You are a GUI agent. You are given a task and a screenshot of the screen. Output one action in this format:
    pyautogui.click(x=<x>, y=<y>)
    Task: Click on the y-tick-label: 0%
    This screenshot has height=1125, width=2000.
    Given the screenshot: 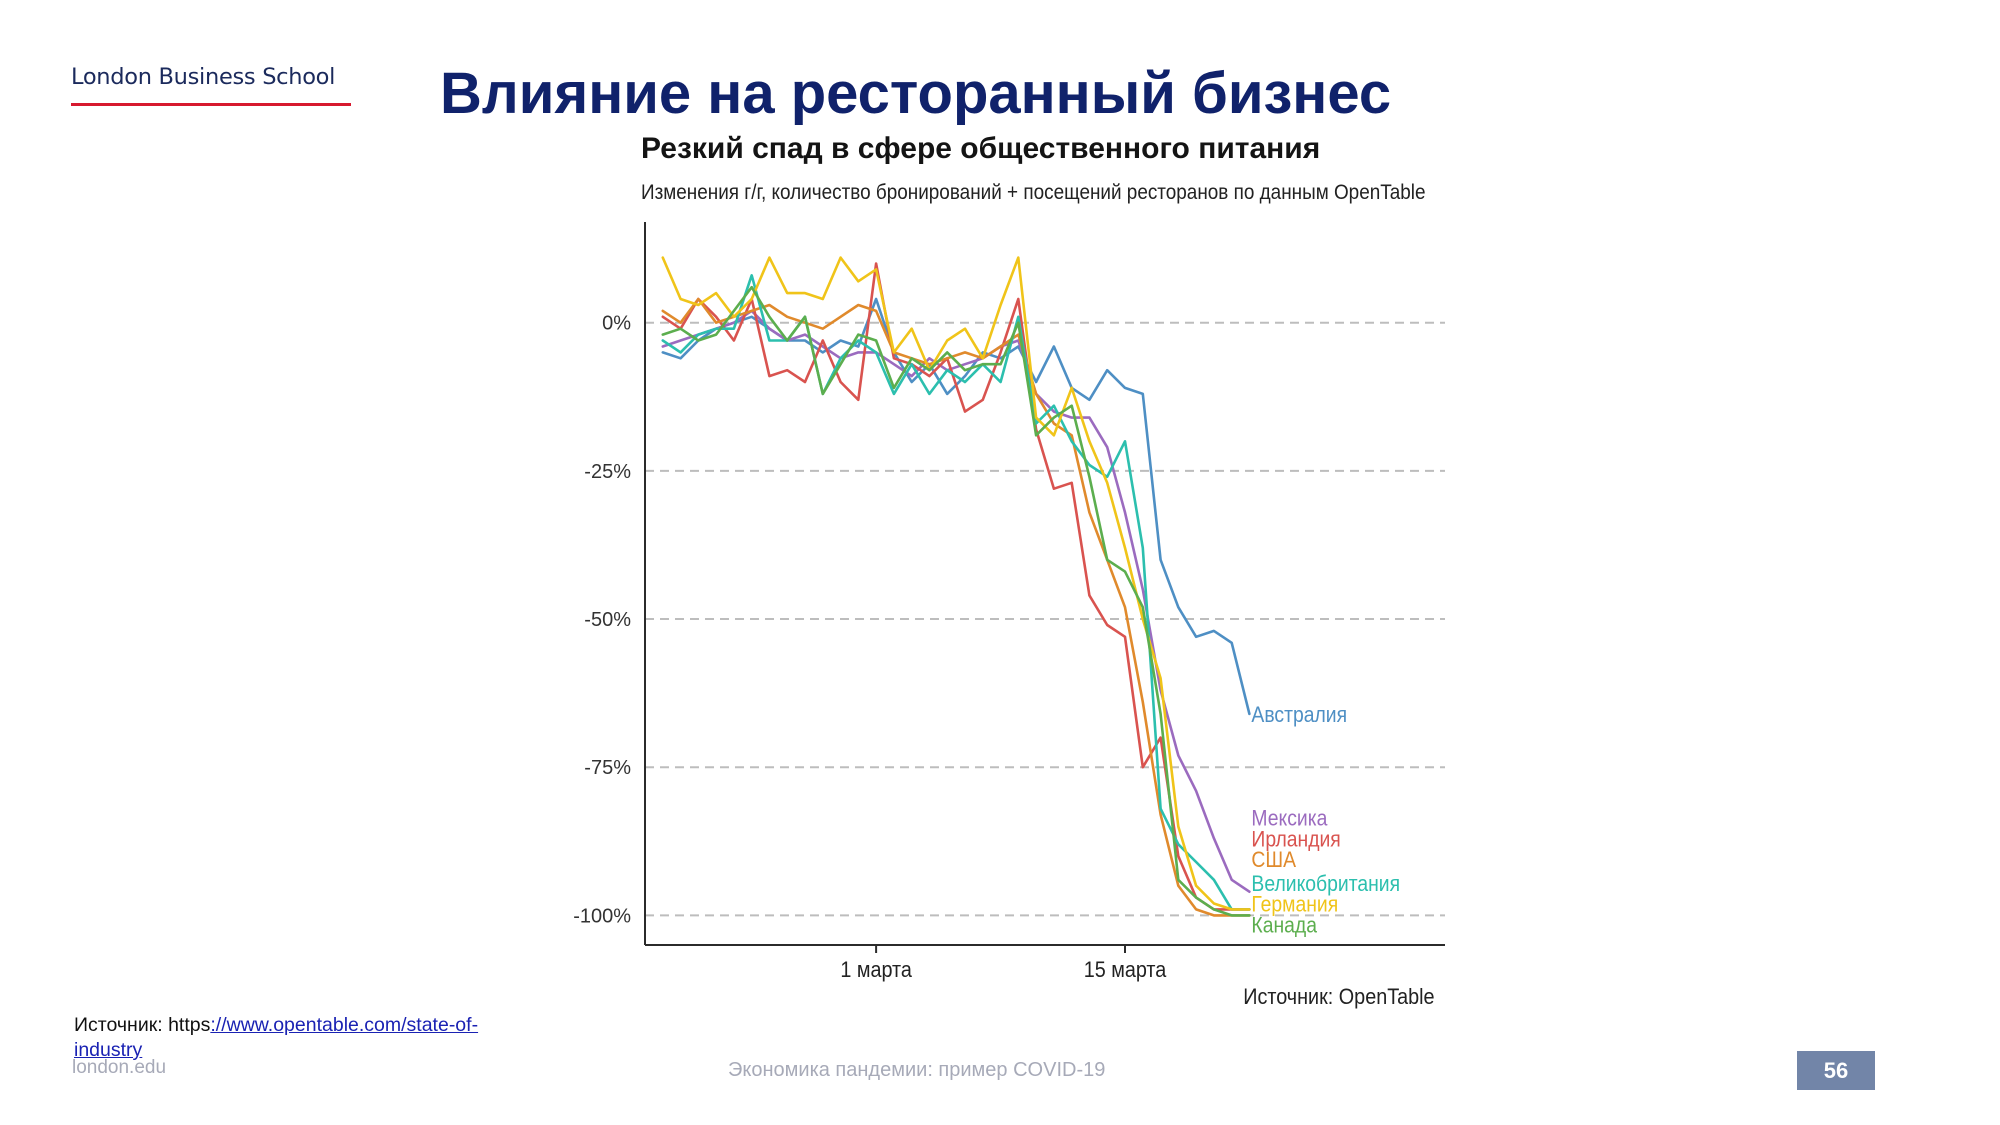 What is the action you would take?
    pyautogui.click(x=616, y=324)
    